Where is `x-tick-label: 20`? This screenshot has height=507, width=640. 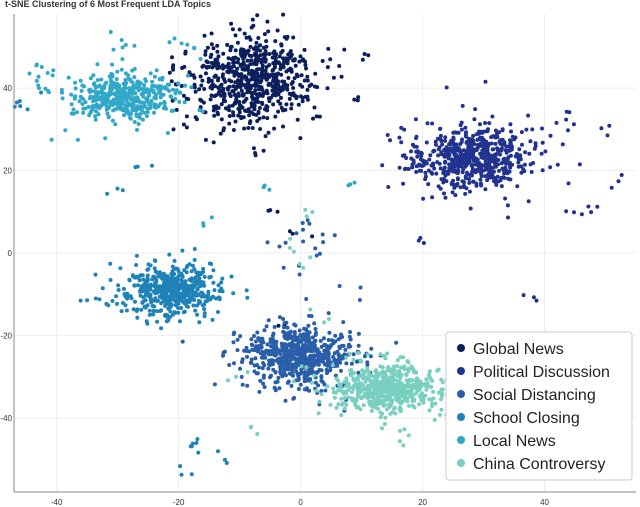
x-tick-label: 20 is located at coordinates (422, 502).